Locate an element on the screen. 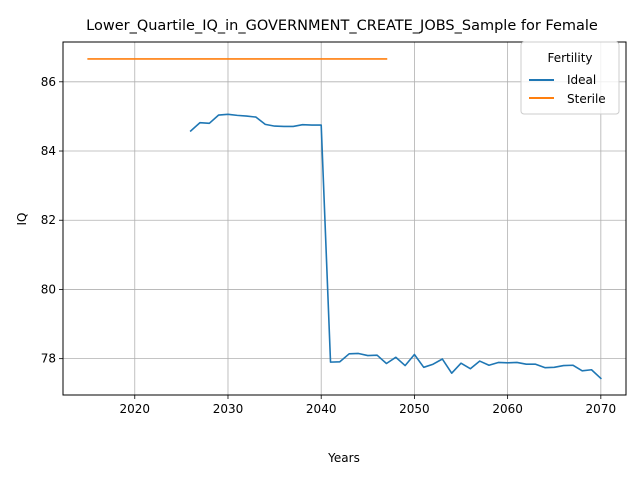 The width and height of the screenshot is (640, 480). x-tick-label-2030: 2030 is located at coordinates (228, 409).